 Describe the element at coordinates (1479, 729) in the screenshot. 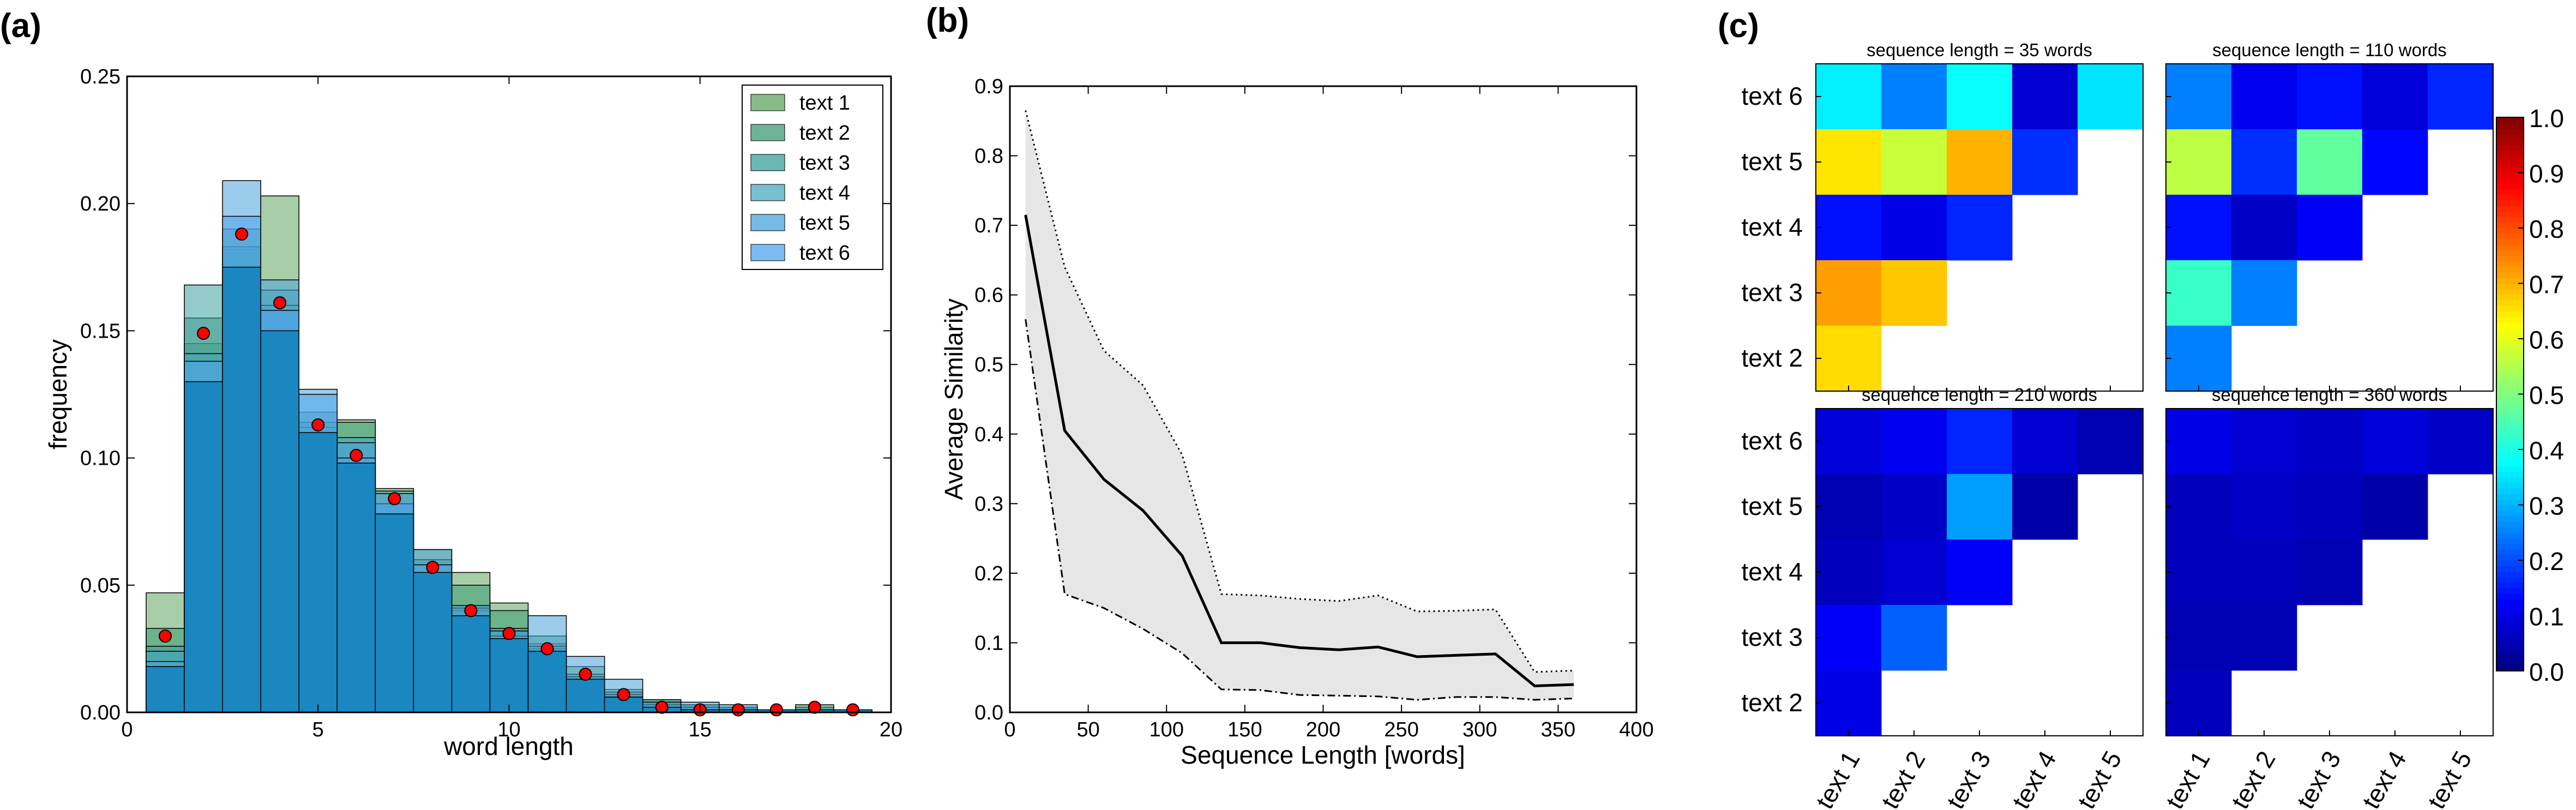

I see `sim-xtick-label-6: 300` at that location.